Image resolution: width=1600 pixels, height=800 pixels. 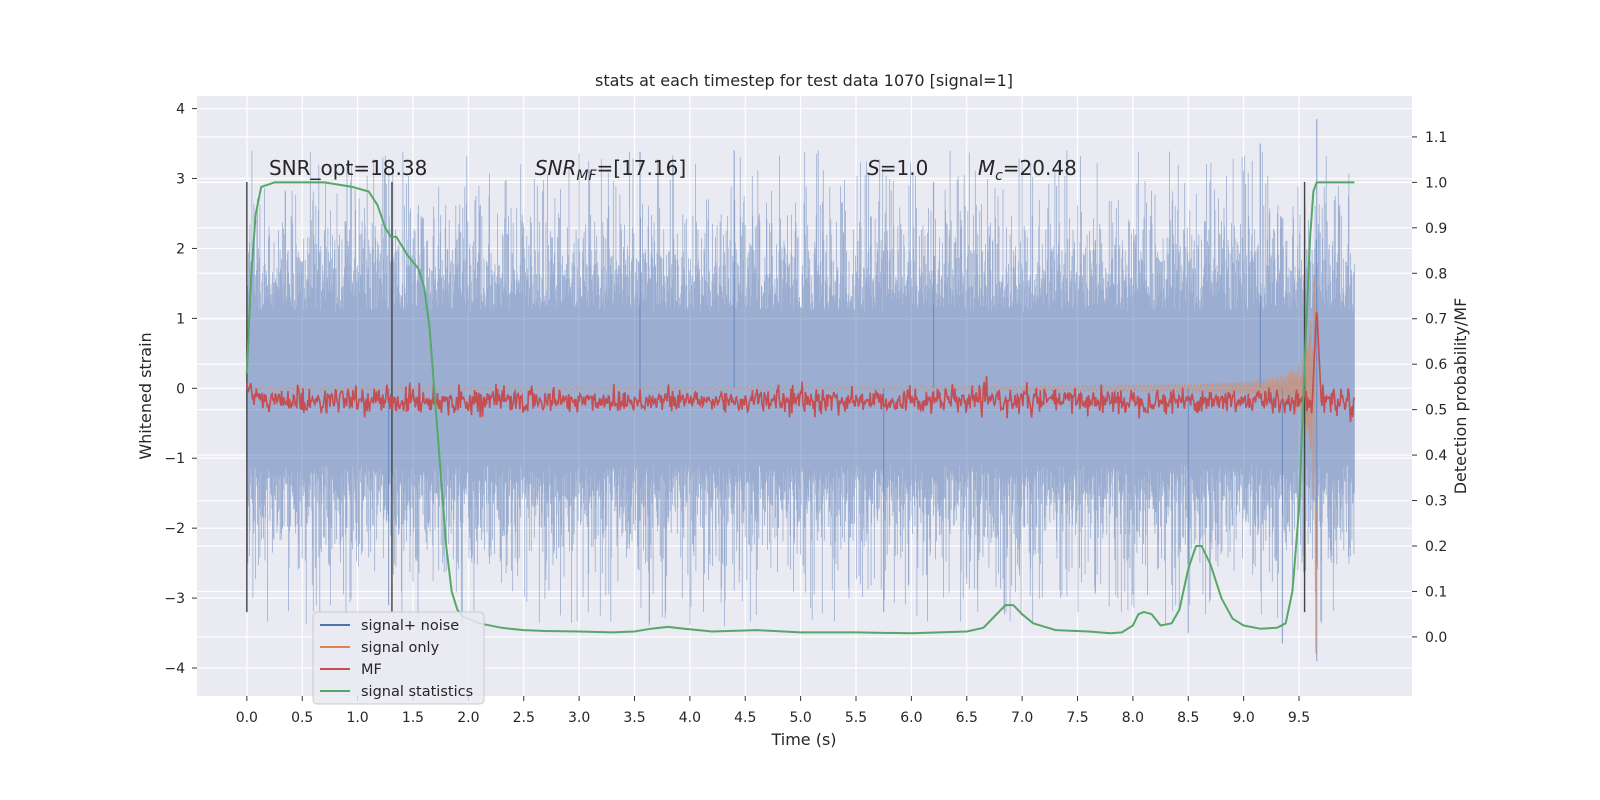 What do you see at coordinates (1436, 502) in the screenshot?
I see `y2-tick-label: 0.3` at bounding box center [1436, 502].